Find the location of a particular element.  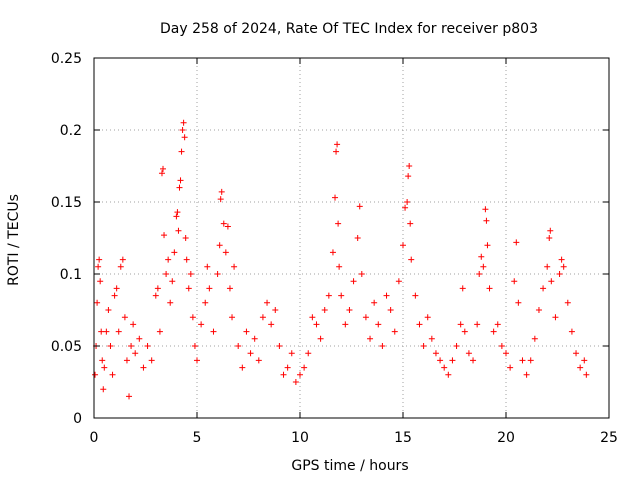

x-tick-label: 5 is located at coordinates (197, 438).